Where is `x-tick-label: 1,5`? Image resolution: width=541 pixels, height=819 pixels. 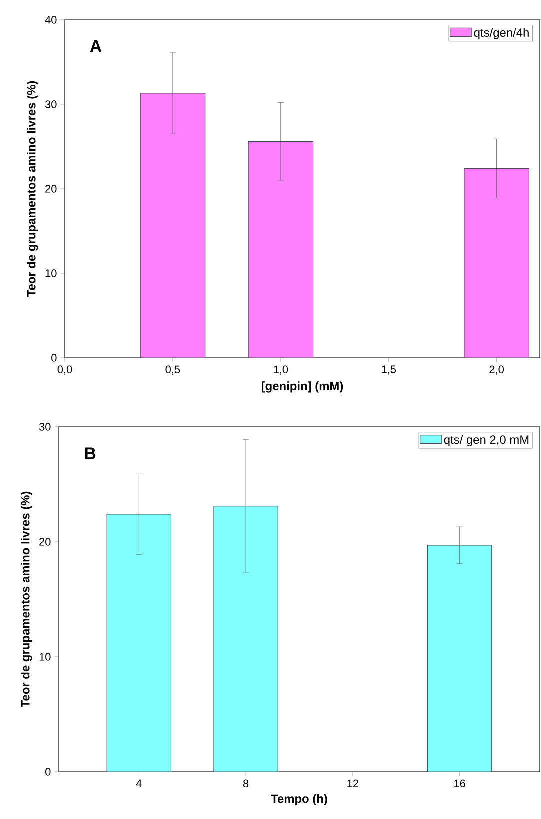
x-tick-label: 1,5 is located at coordinates (389, 370).